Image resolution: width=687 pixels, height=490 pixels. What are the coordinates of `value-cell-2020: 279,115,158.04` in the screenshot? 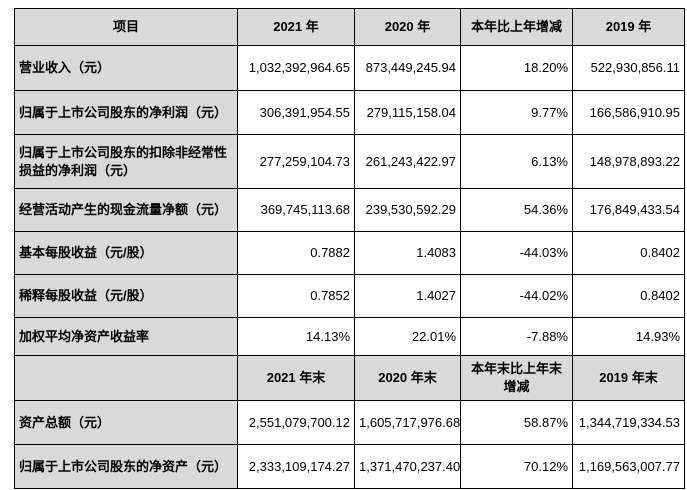 It's located at (407, 112).